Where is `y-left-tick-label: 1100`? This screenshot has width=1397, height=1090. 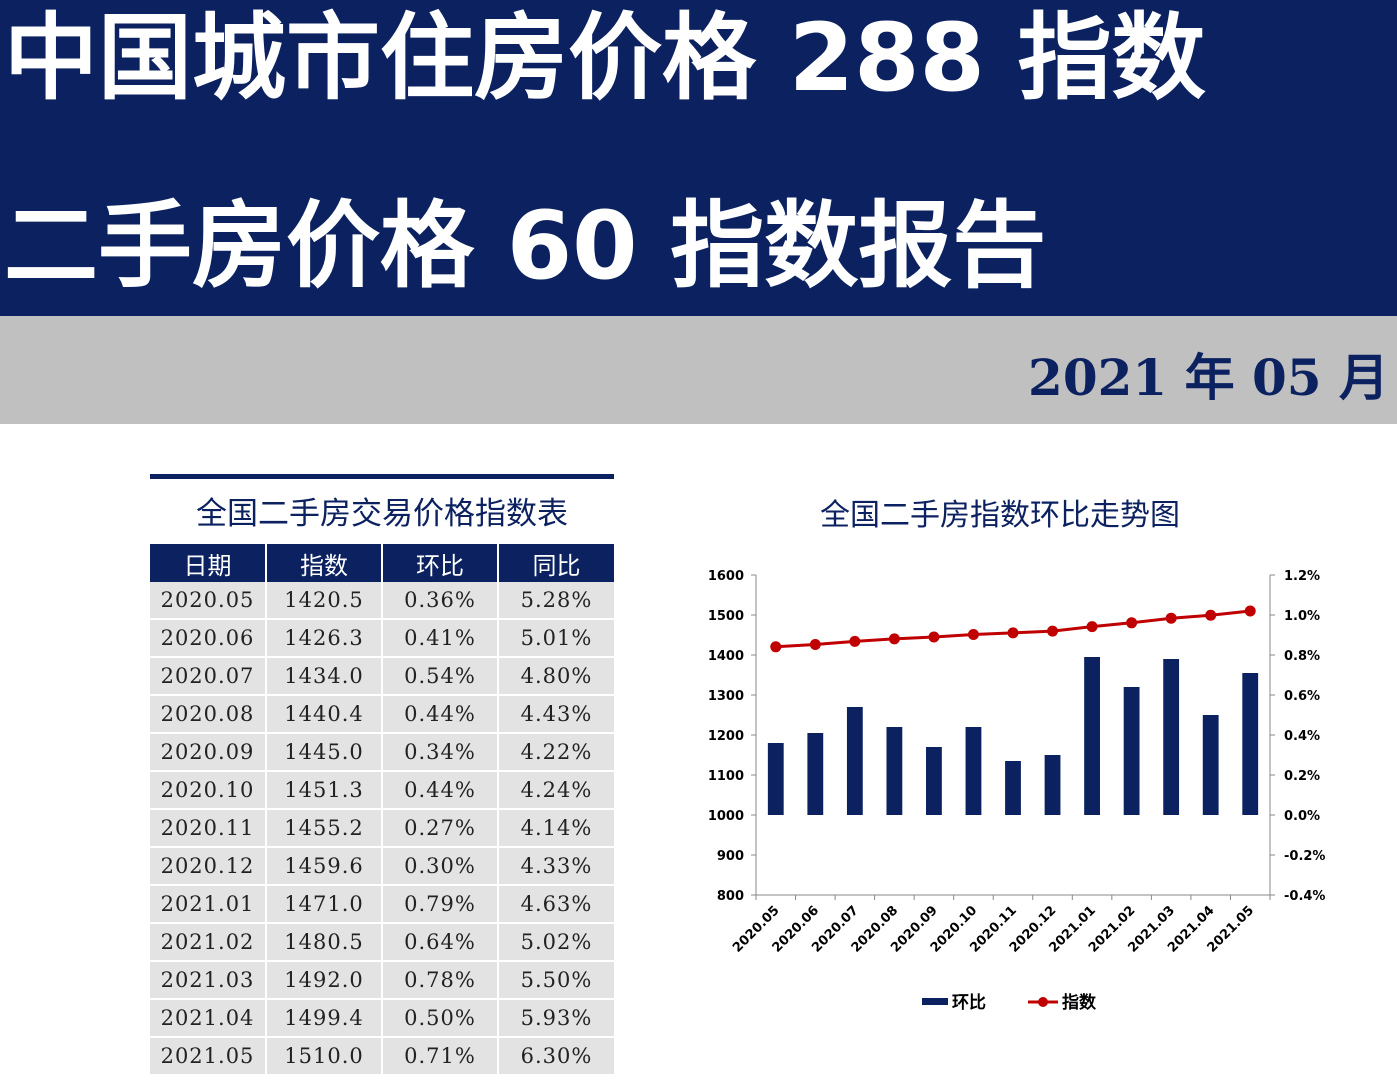
y-left-tick-label: 1100 is located at coordinates (726, 776).